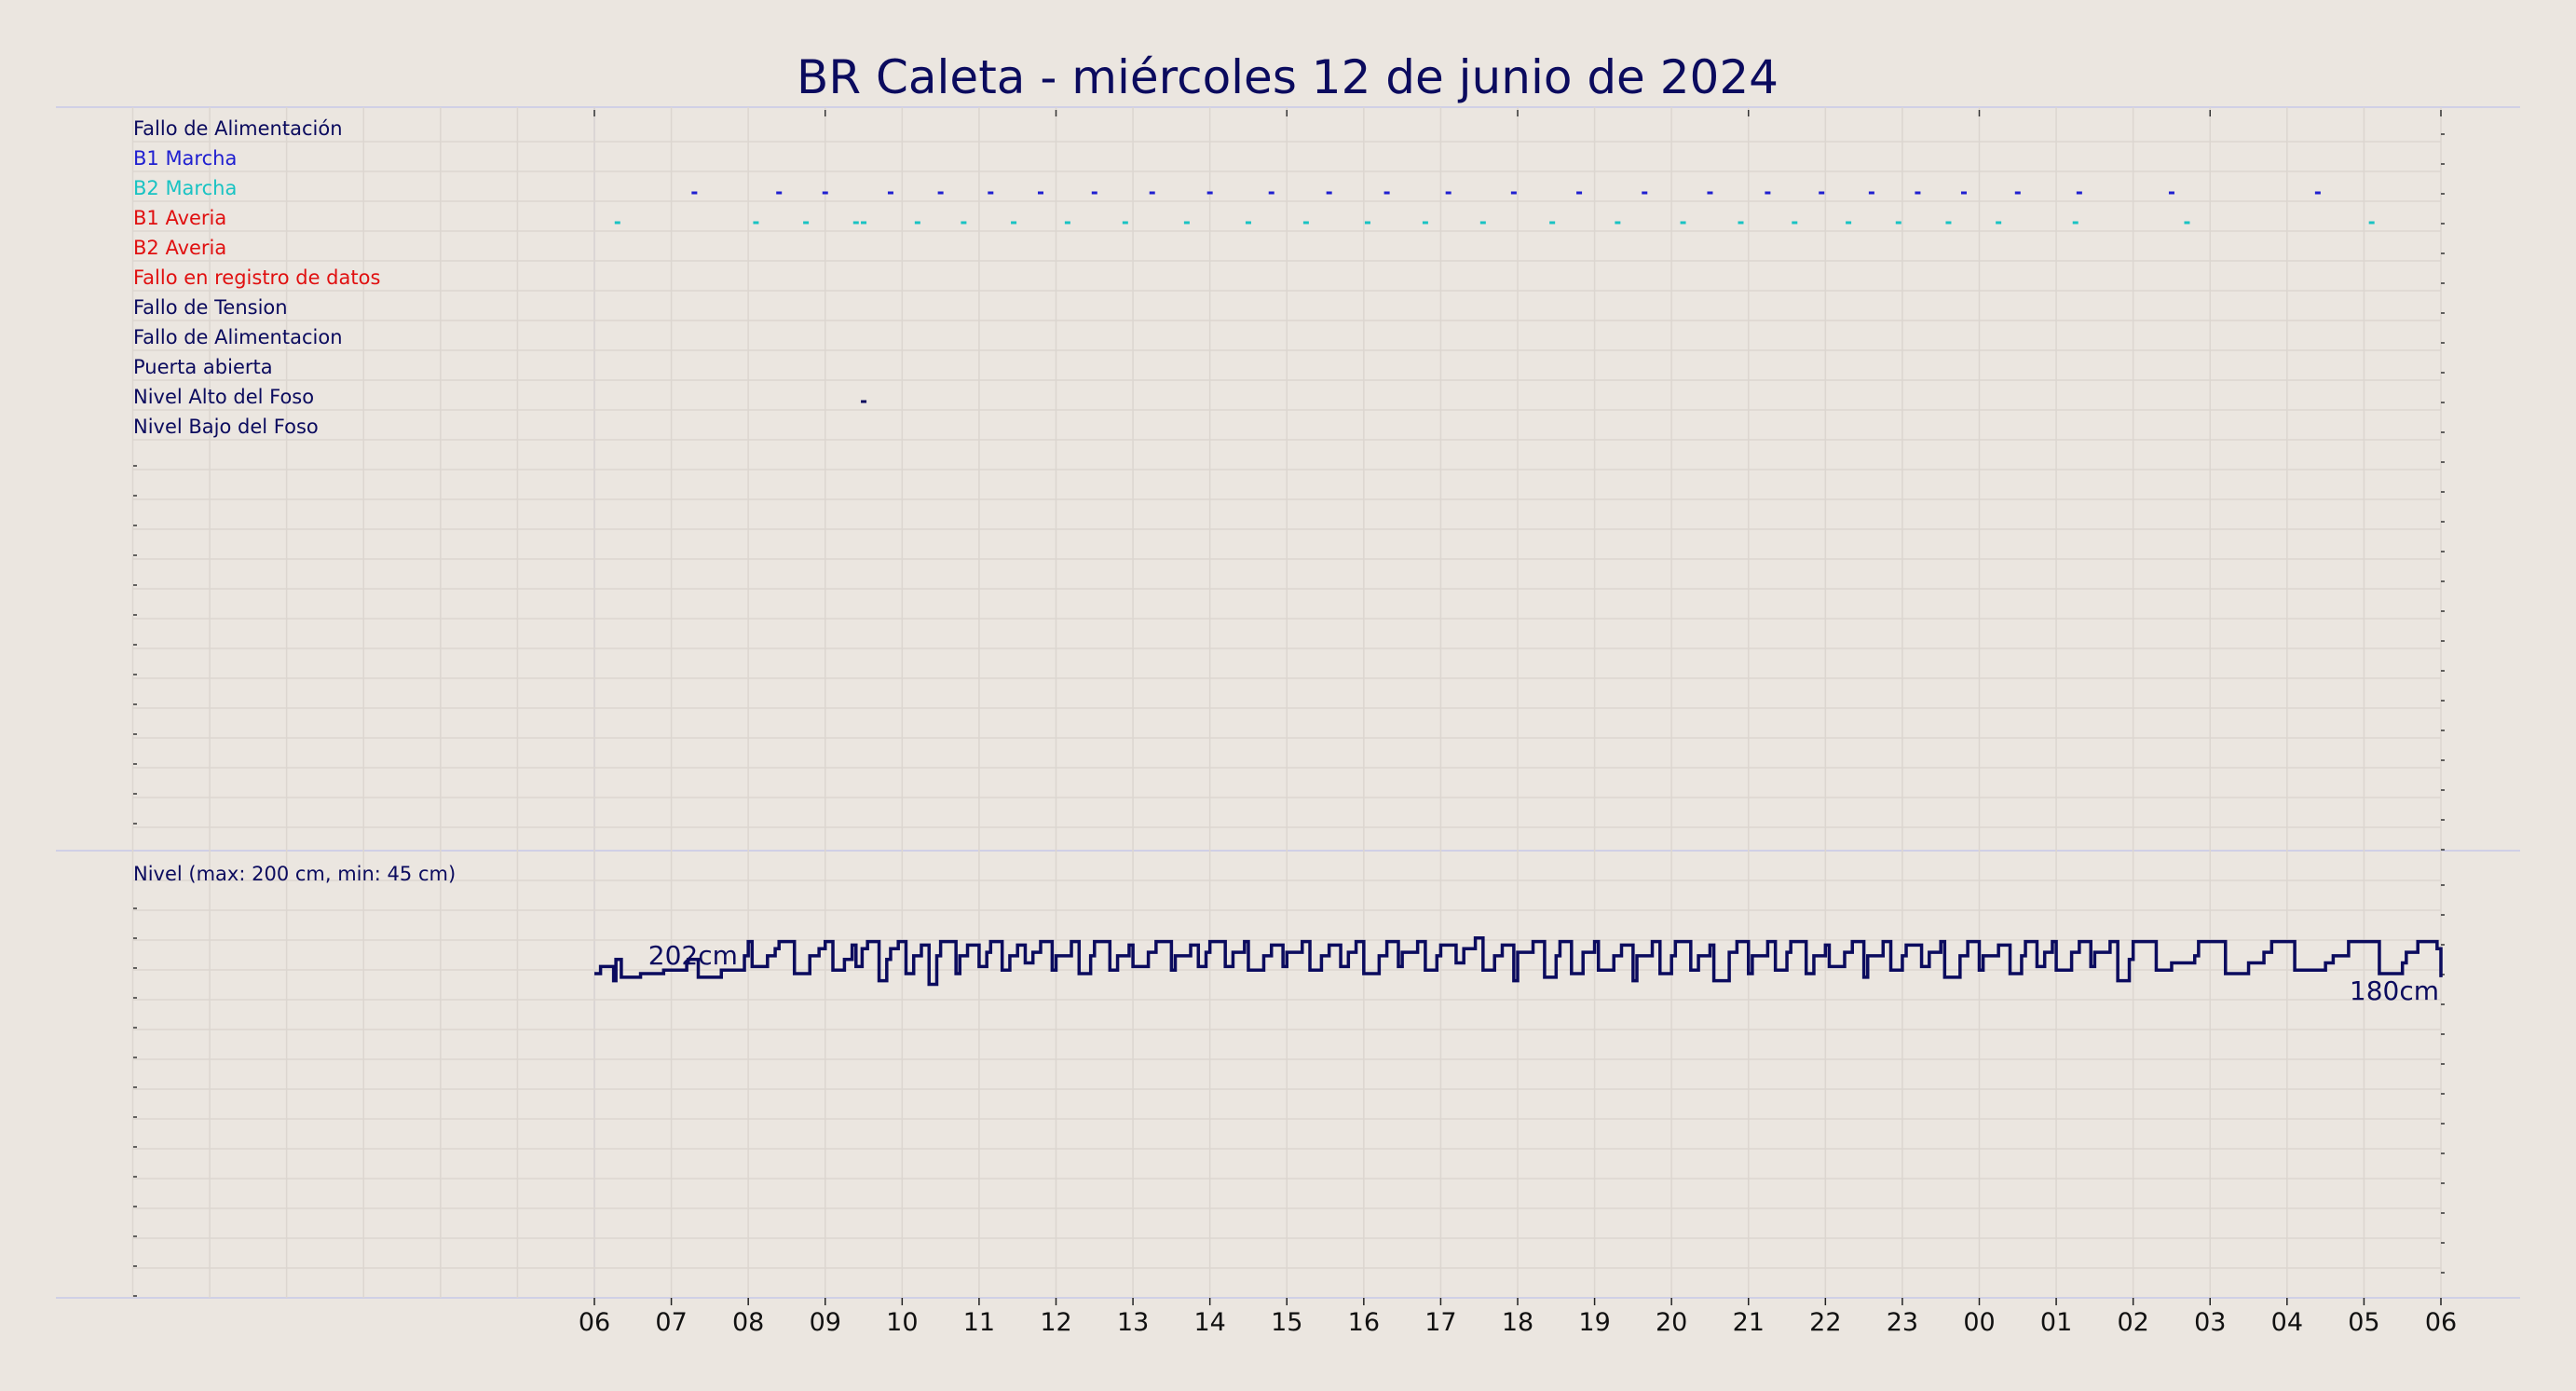 This screenshot has width=2576, height=1391. Describe the element at coordinates (1825, 1322) in the screenshot. I see `x-tick-label: 22` at that location.